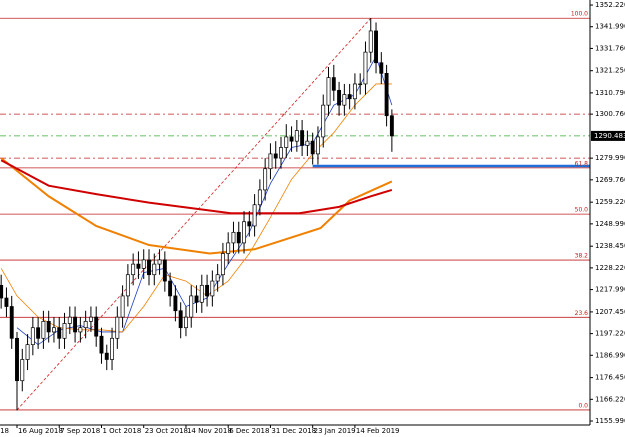 The height and width of the screenshot is (437, 625). Describe the element at coordinates (610, 27) in the screenshot. I see `y-tick-label: 1341.990` at that location.